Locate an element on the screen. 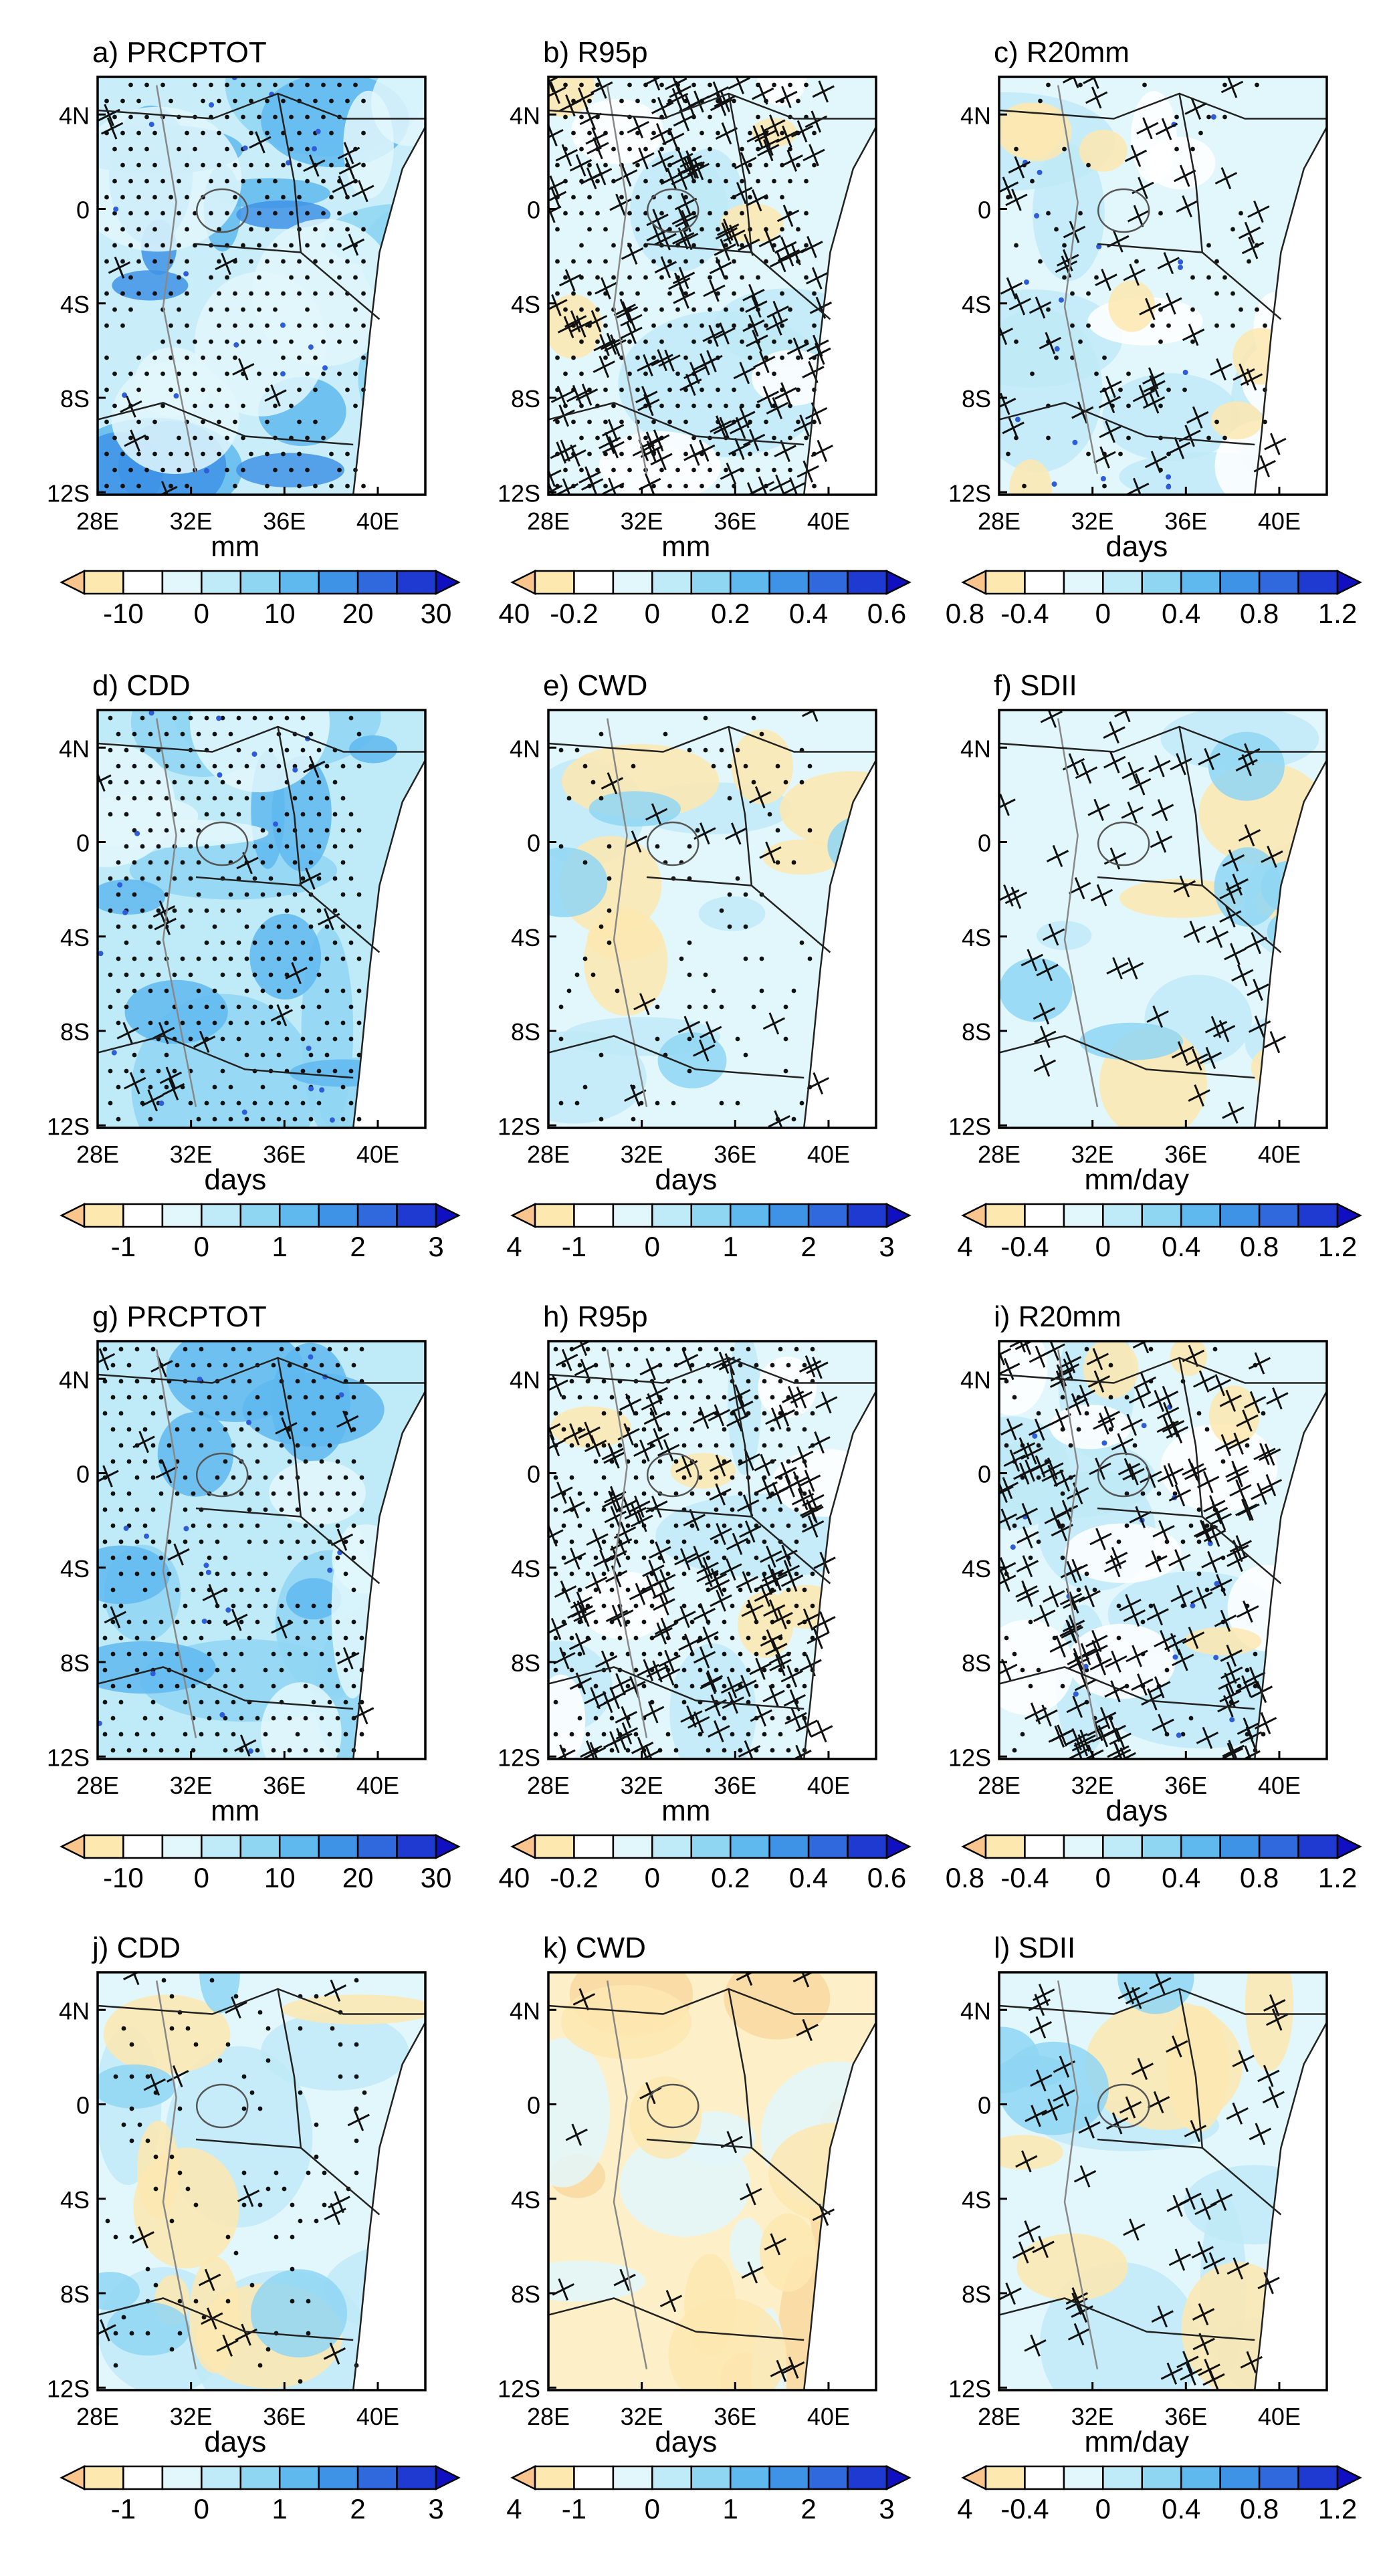 Image resolution: width=1391 pixels, height=2576 pixels. panel-title: d) CDD is located at coordinates (141, 685).